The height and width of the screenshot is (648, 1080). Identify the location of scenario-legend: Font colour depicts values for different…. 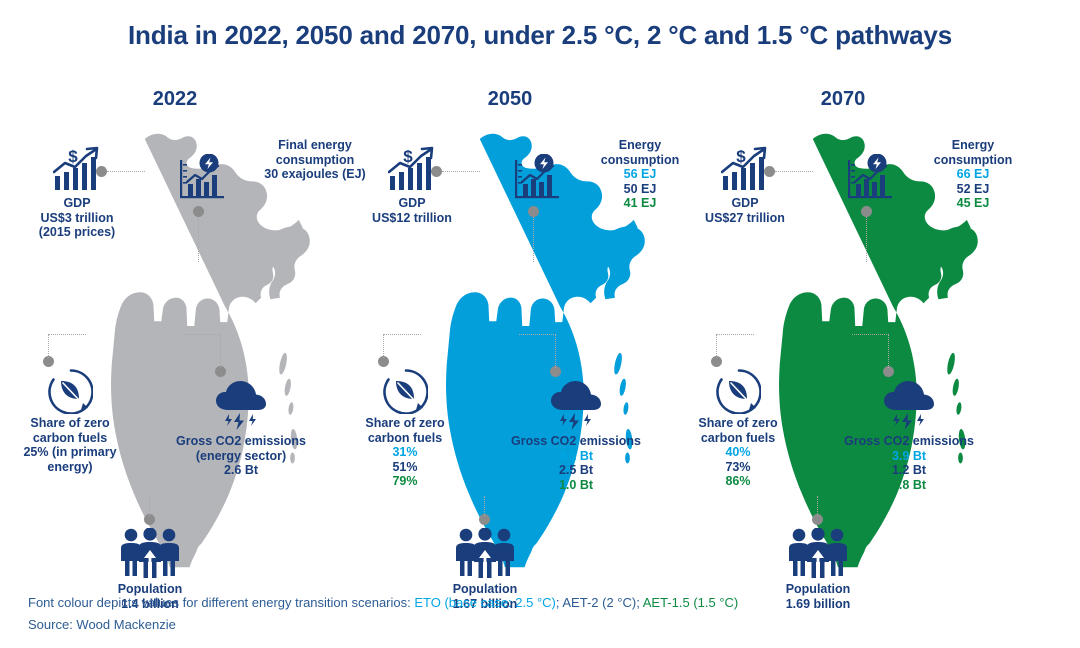
(543, 603).